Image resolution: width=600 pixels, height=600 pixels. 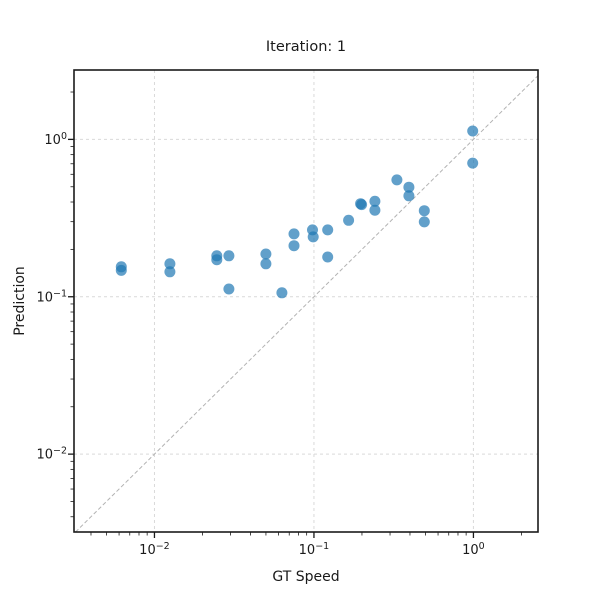 I want to click on x-axis-label: GT Speed, so click(x=305, y=577).